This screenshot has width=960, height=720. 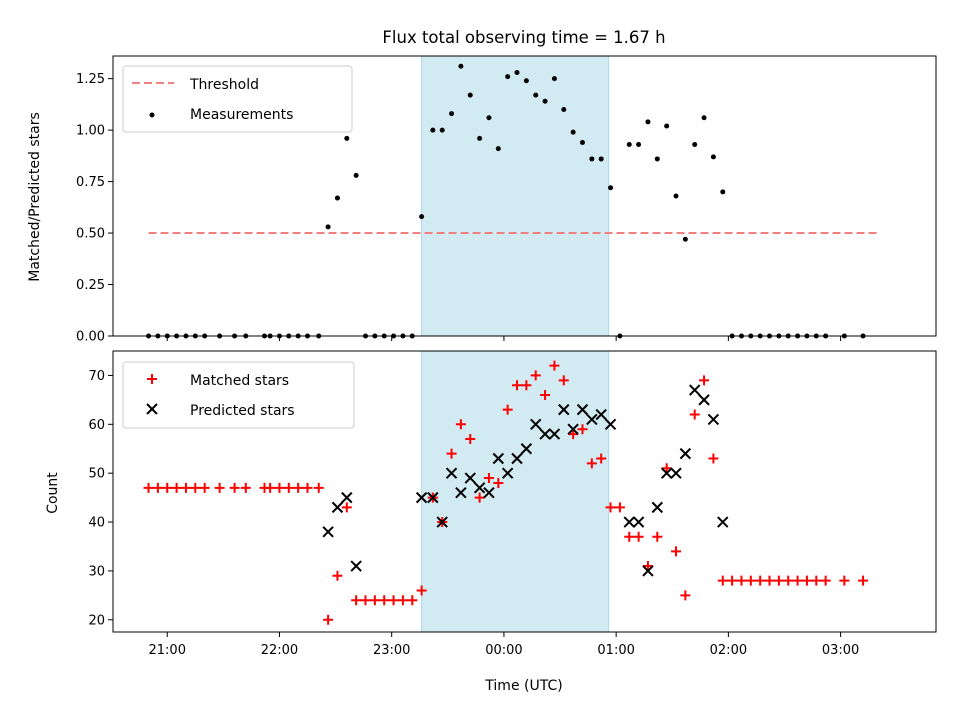 What do you see at coordinates (615, 650) in the screenshot?
I see `x-tick-label: 01:00` at bounding box center [615, 650].